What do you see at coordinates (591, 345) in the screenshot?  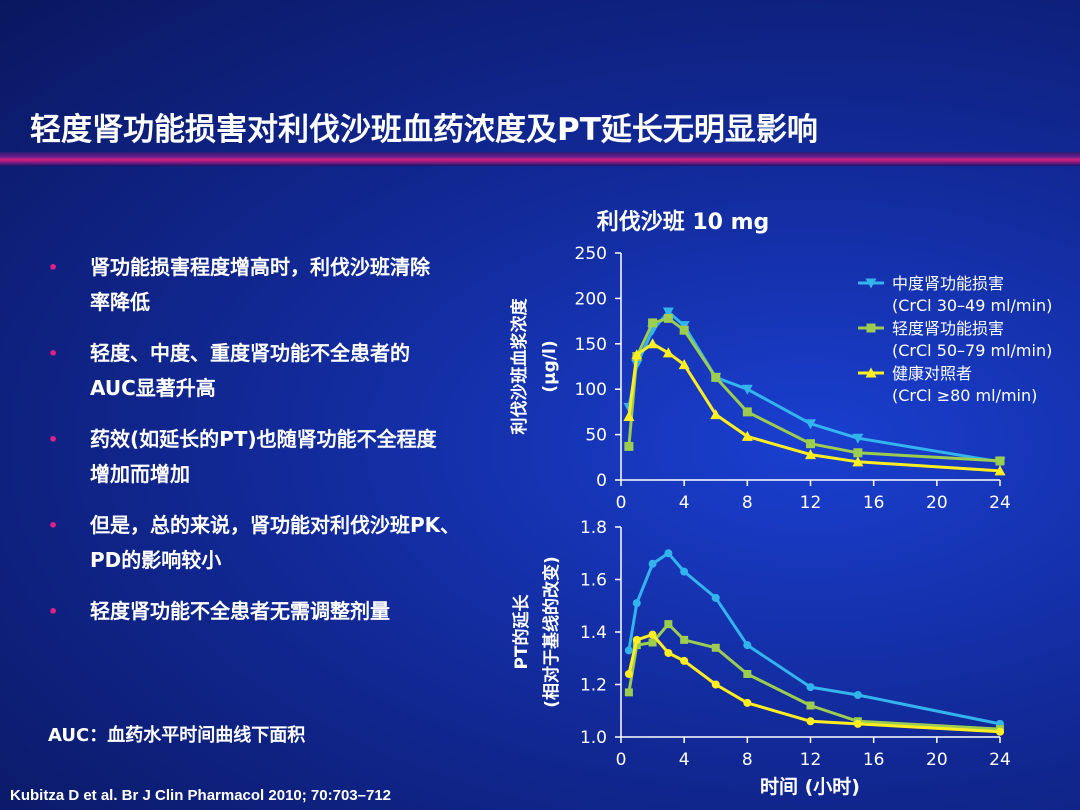 I see `y-tick-label: 150` at bounding box center [591, 345].